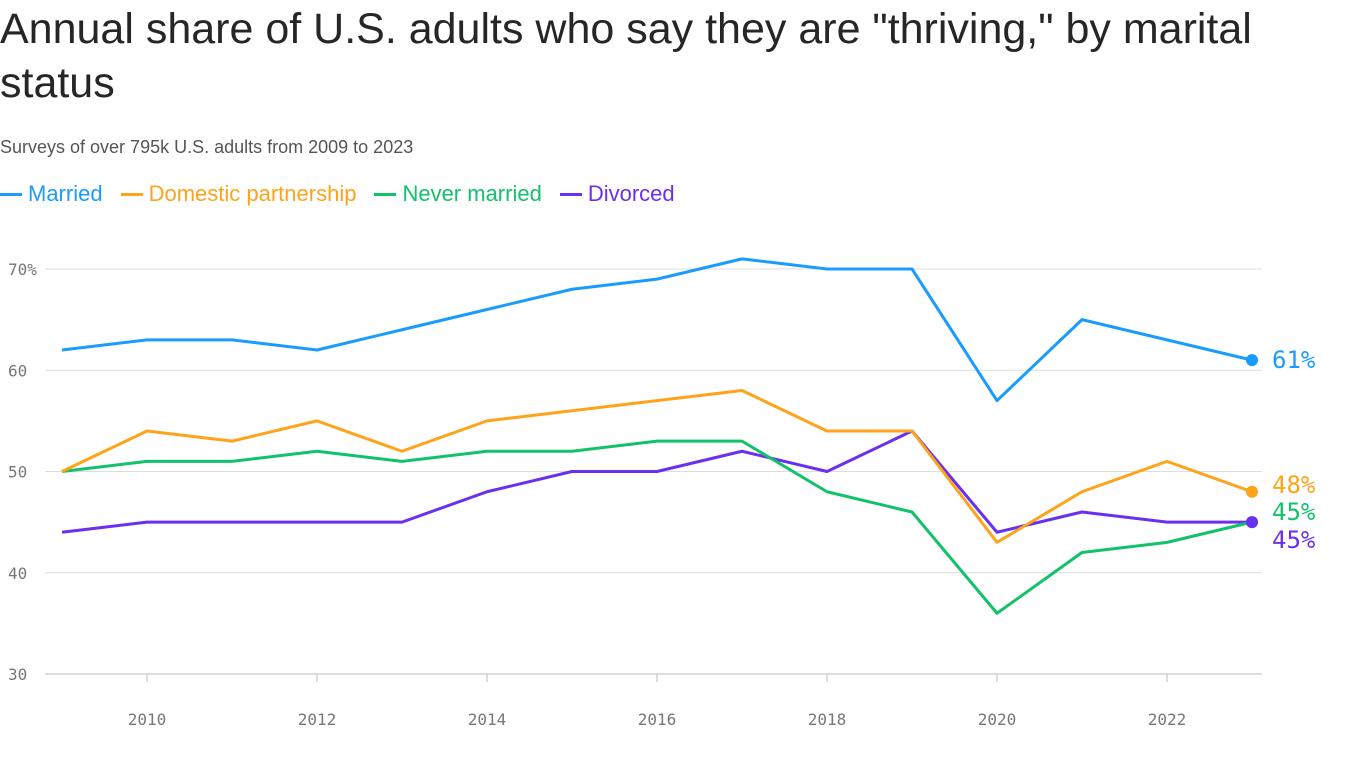 The image size is (1366, 768). Describe the element at coordinates (17, 674) in the screenshot. I see `y-tick-label: 30` at that location.